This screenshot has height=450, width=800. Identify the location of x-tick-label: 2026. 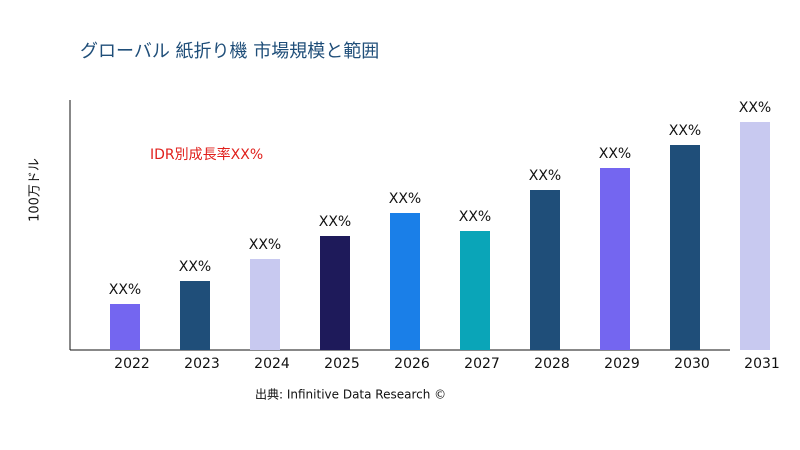
(412, 364).